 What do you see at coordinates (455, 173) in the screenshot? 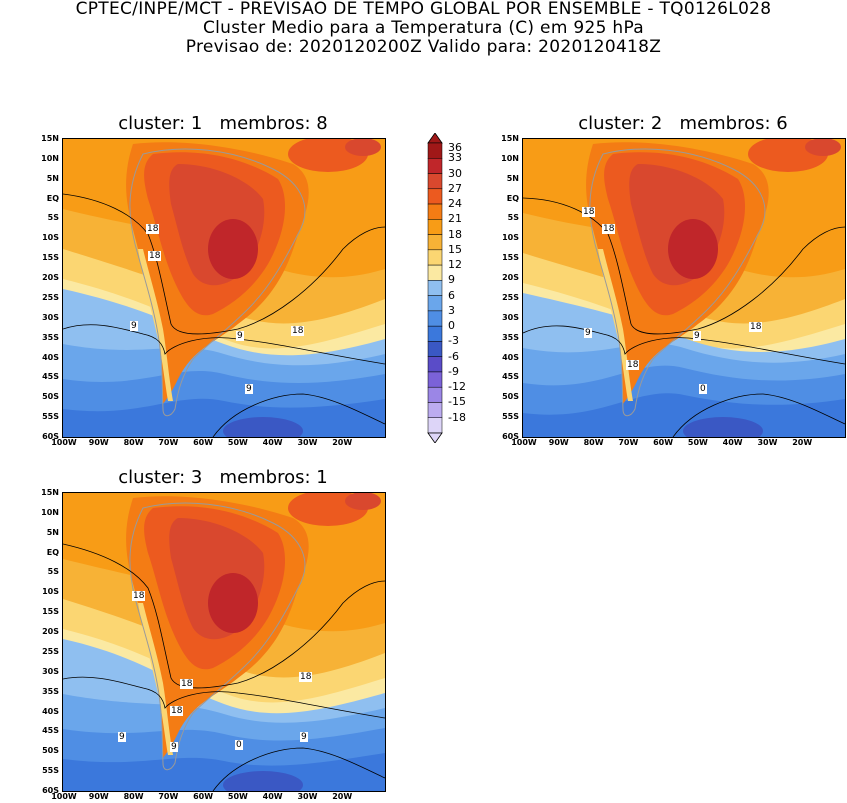
I see `colorbar-tick-label: 30` at bounding box center [455, 173].